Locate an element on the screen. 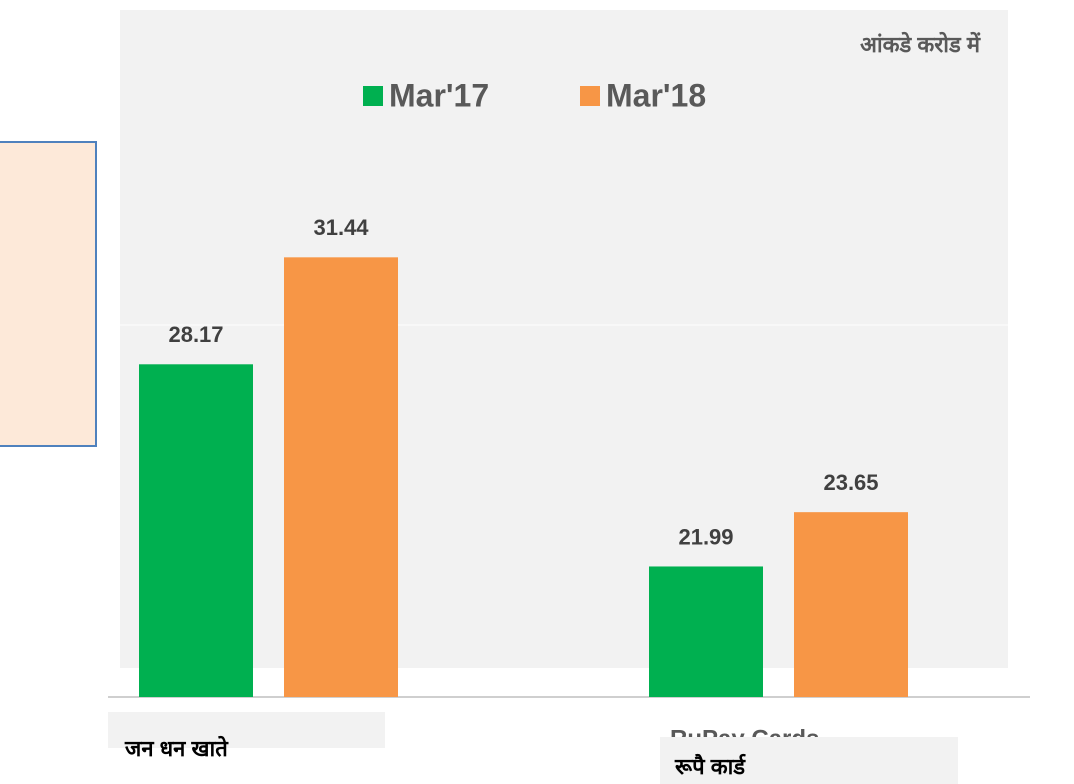  value-label: 28.17 is located at coordinates (195, 334).